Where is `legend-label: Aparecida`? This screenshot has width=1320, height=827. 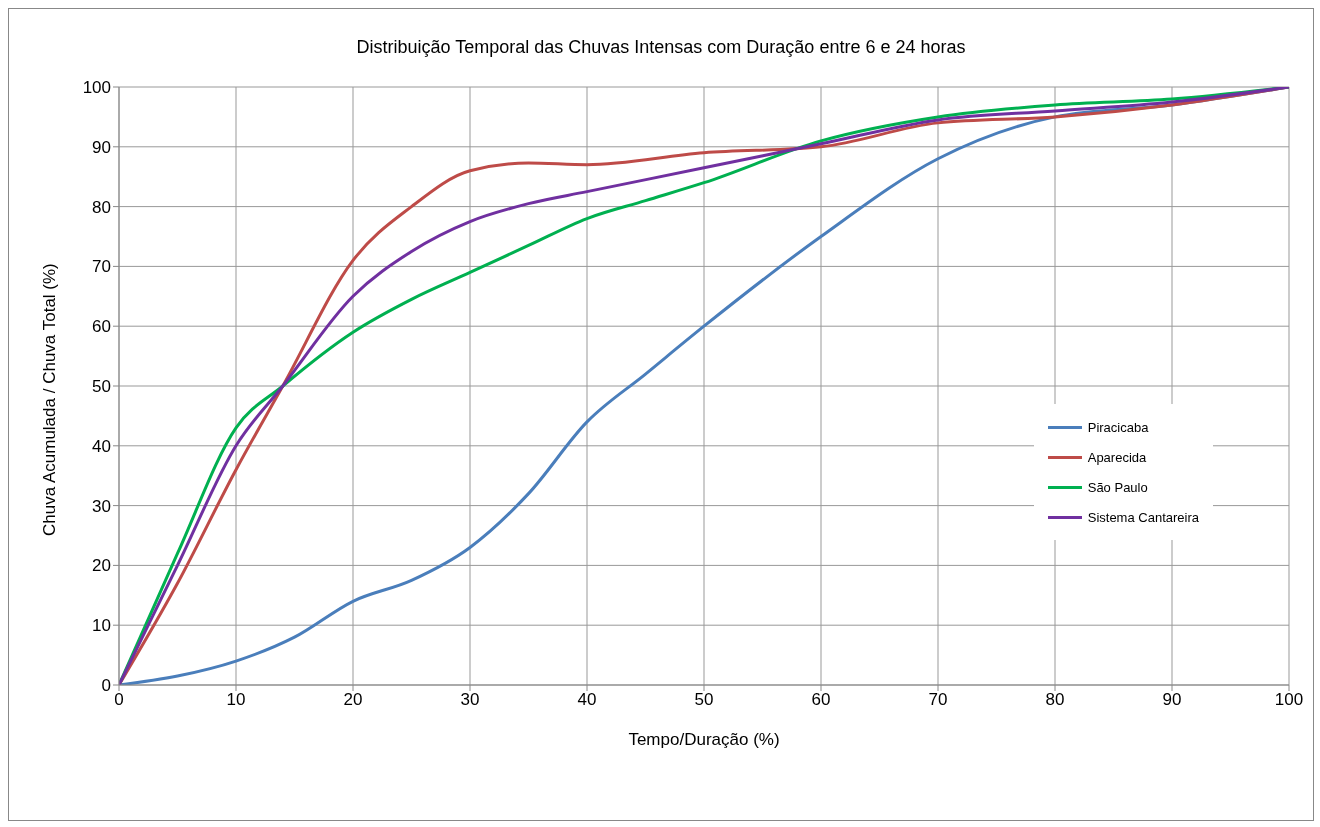
legend-label: Aparecida is located at coordinates (1117, 457).